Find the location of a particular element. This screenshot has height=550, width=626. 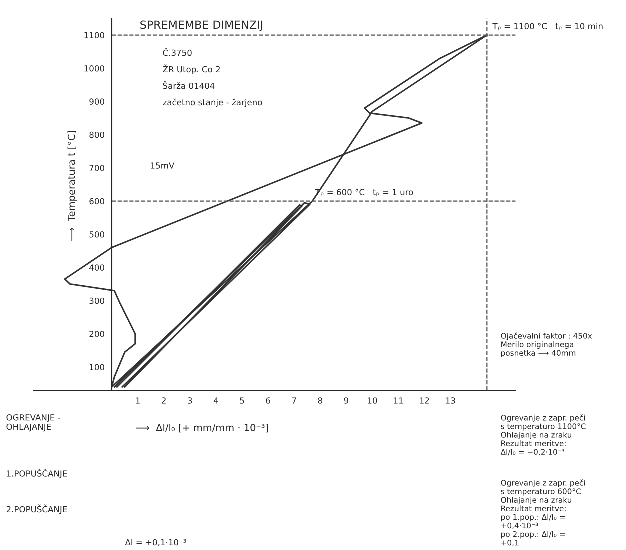

y-tick-label: 1000 is located at coordinates (94, 68).